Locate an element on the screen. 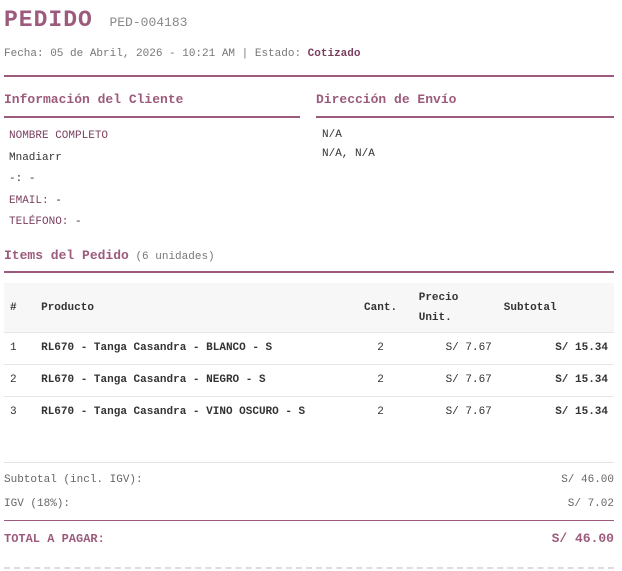  client-row: TELÉFONO: - is located at coordinates (58, 223).